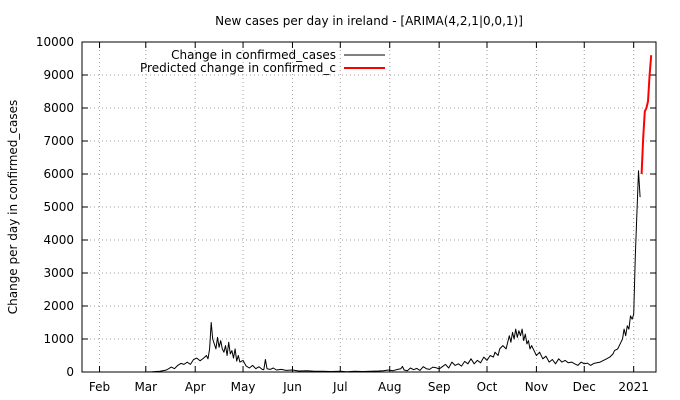  I want to click on series-line-predicted, so click(646, 115).